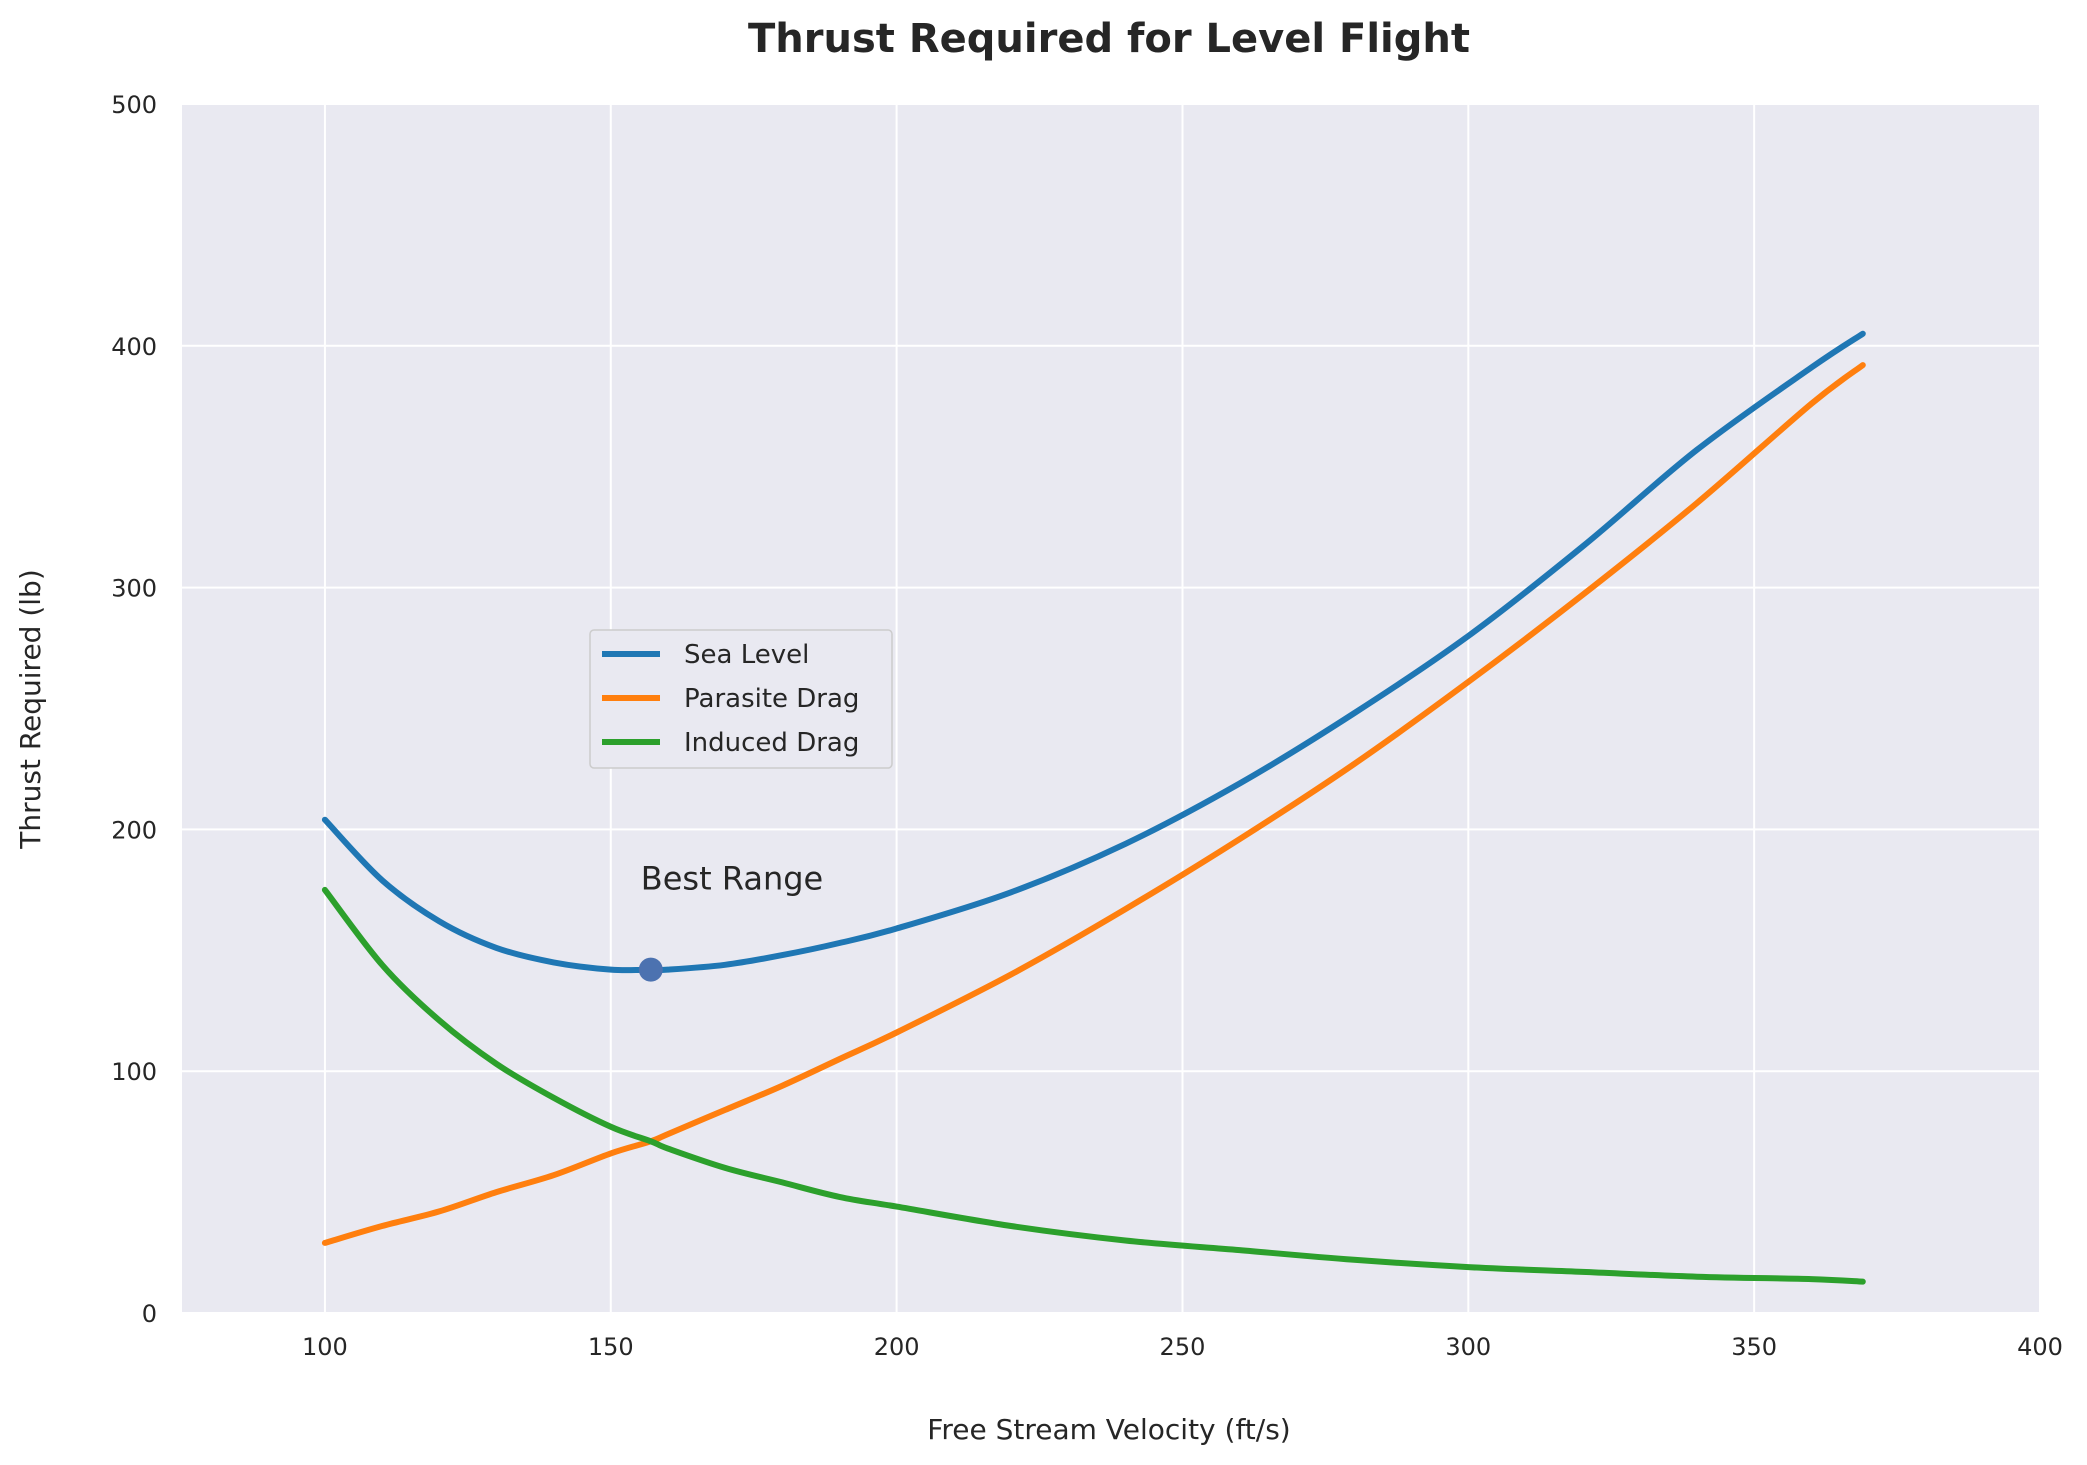 The width and height of the screenshot is (2087, 1465). What do you see at coordinates (134, 830) in the screenshot?
I see `y-tick-label: 200` at bounding box center [134, 830].